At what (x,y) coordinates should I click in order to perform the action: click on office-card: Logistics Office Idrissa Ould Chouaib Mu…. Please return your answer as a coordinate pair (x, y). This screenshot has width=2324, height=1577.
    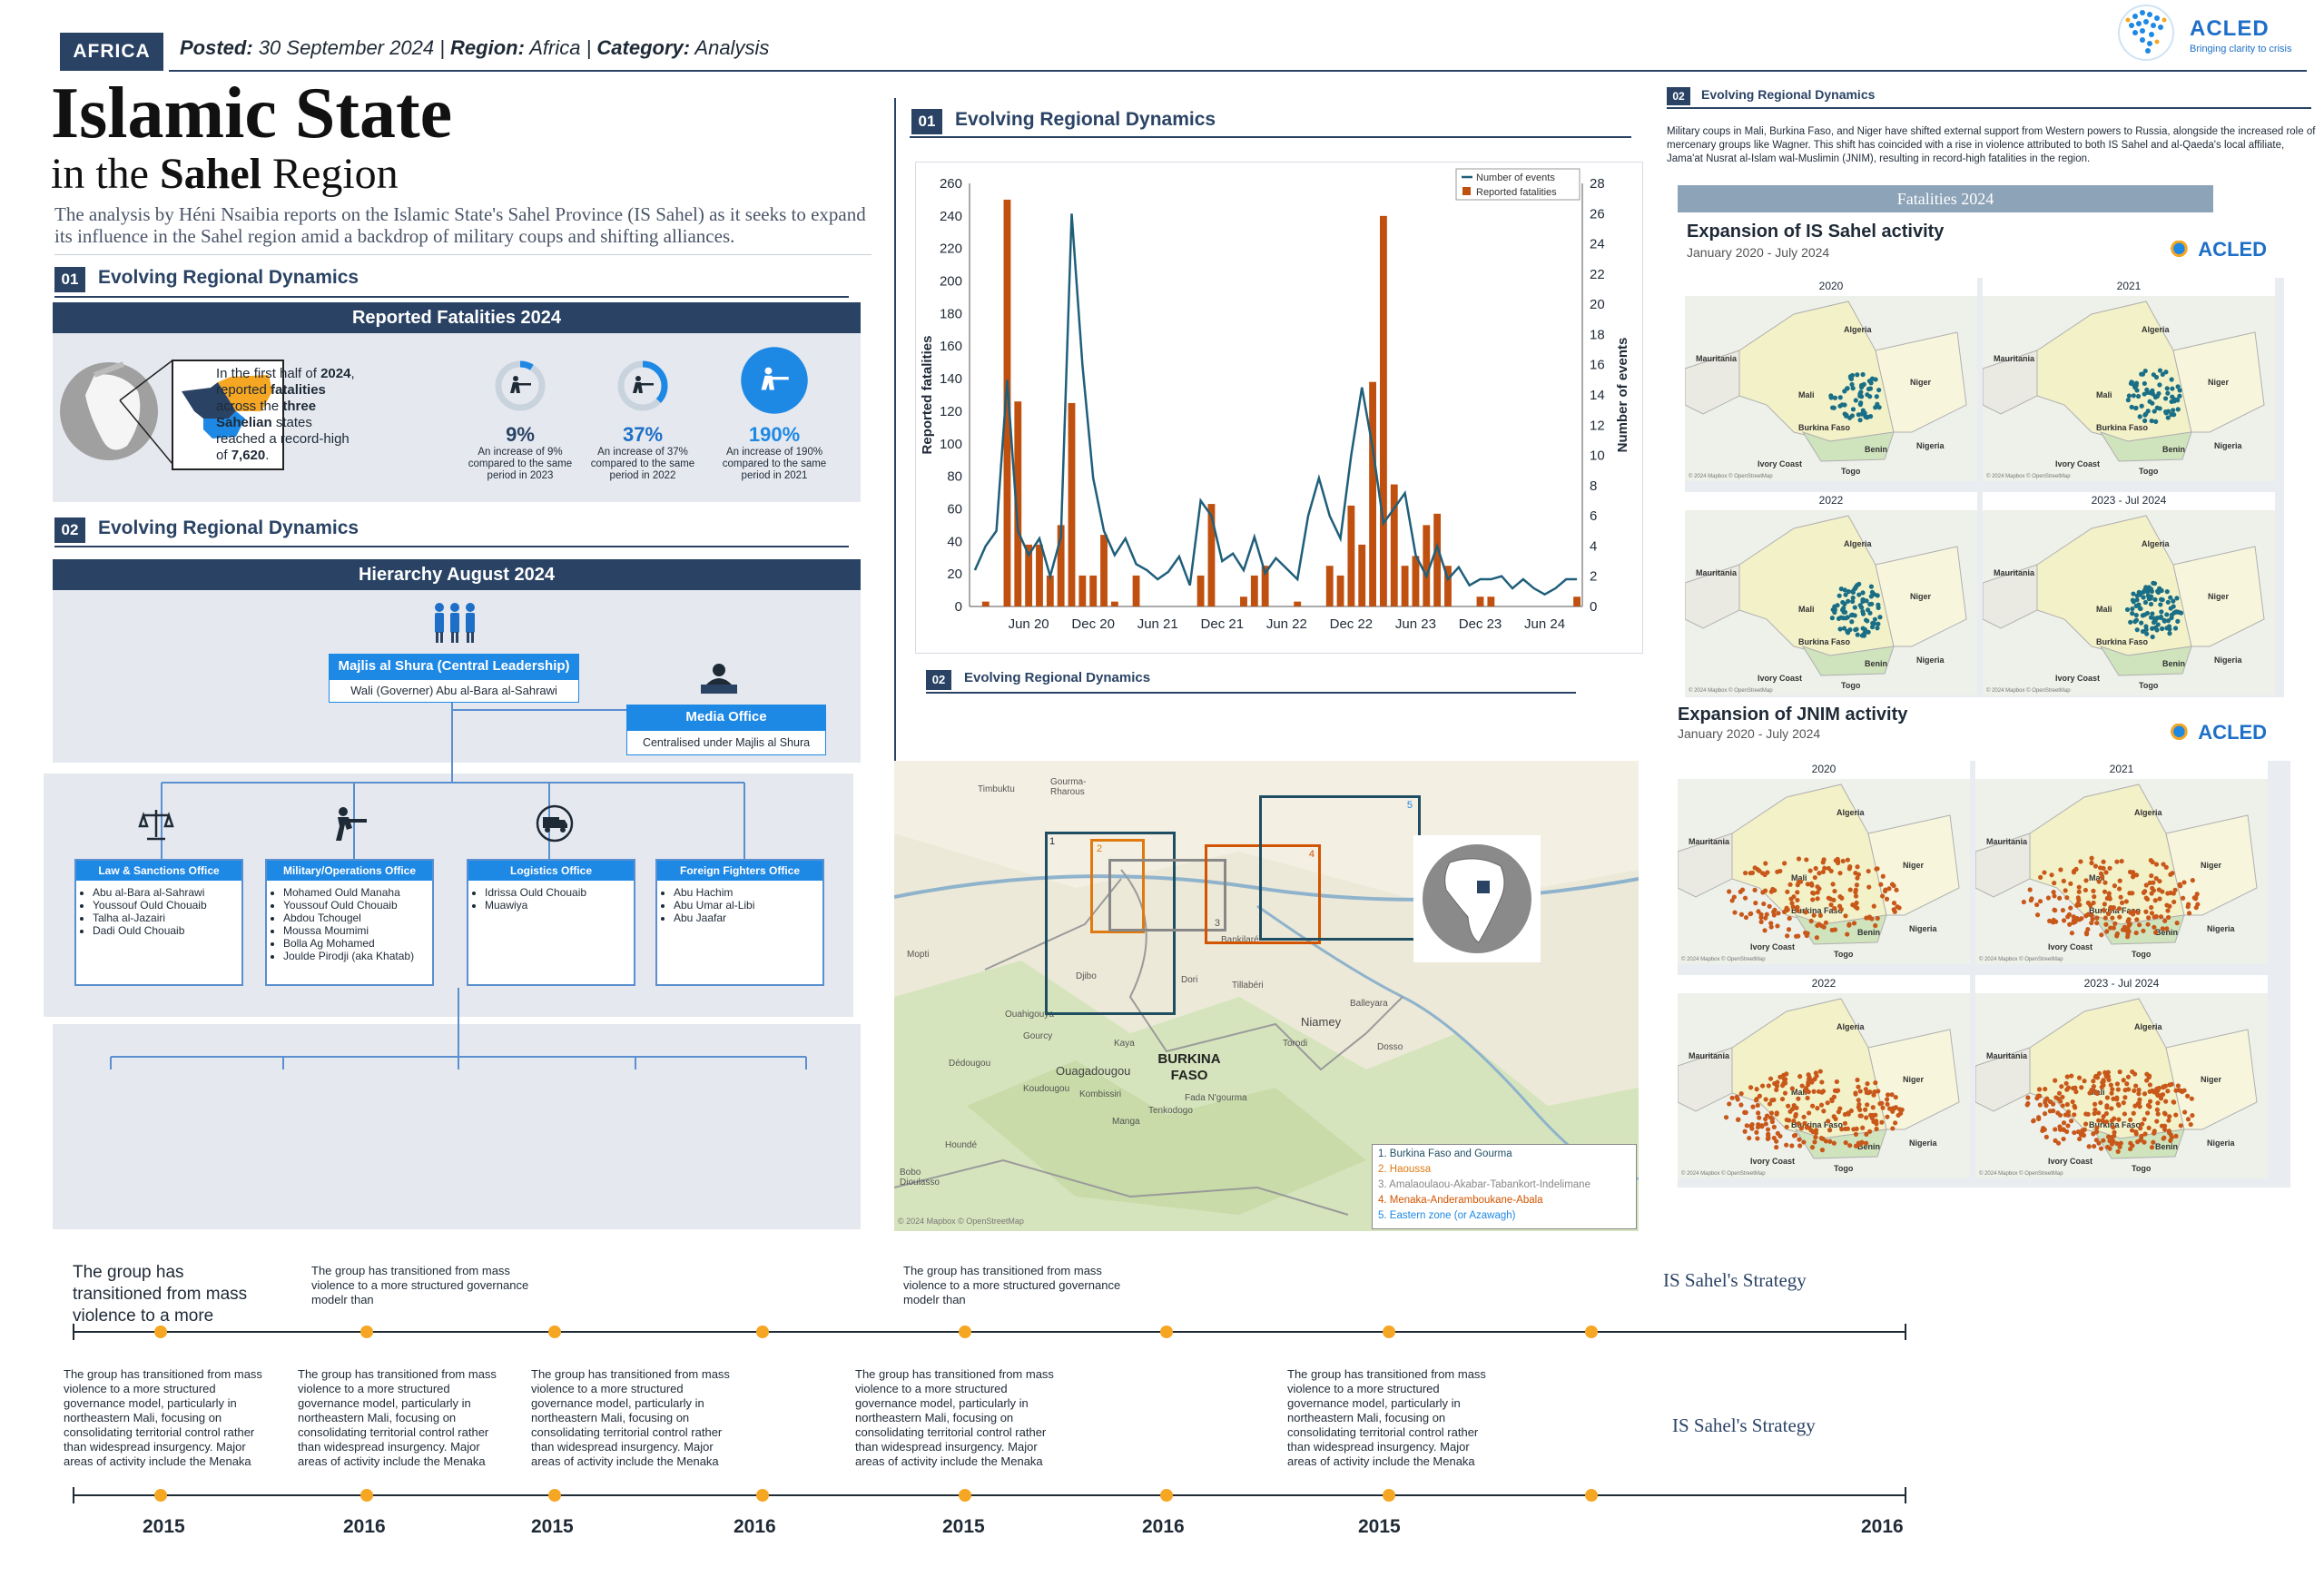
    Looking at the image, I should click on (551, 923).